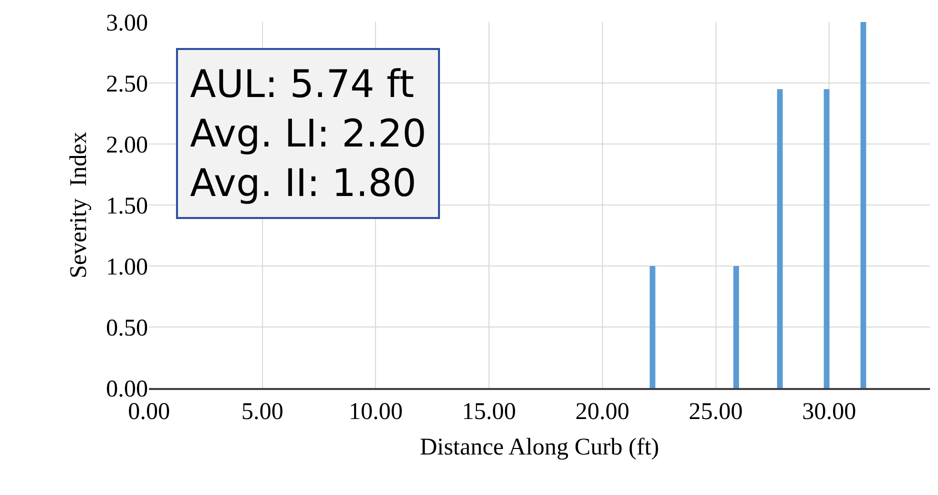  What do you see at coordinates (262, 411) in the screenshot?
I see `x-tick-label: 5.00` at bounding box center [262, 411].